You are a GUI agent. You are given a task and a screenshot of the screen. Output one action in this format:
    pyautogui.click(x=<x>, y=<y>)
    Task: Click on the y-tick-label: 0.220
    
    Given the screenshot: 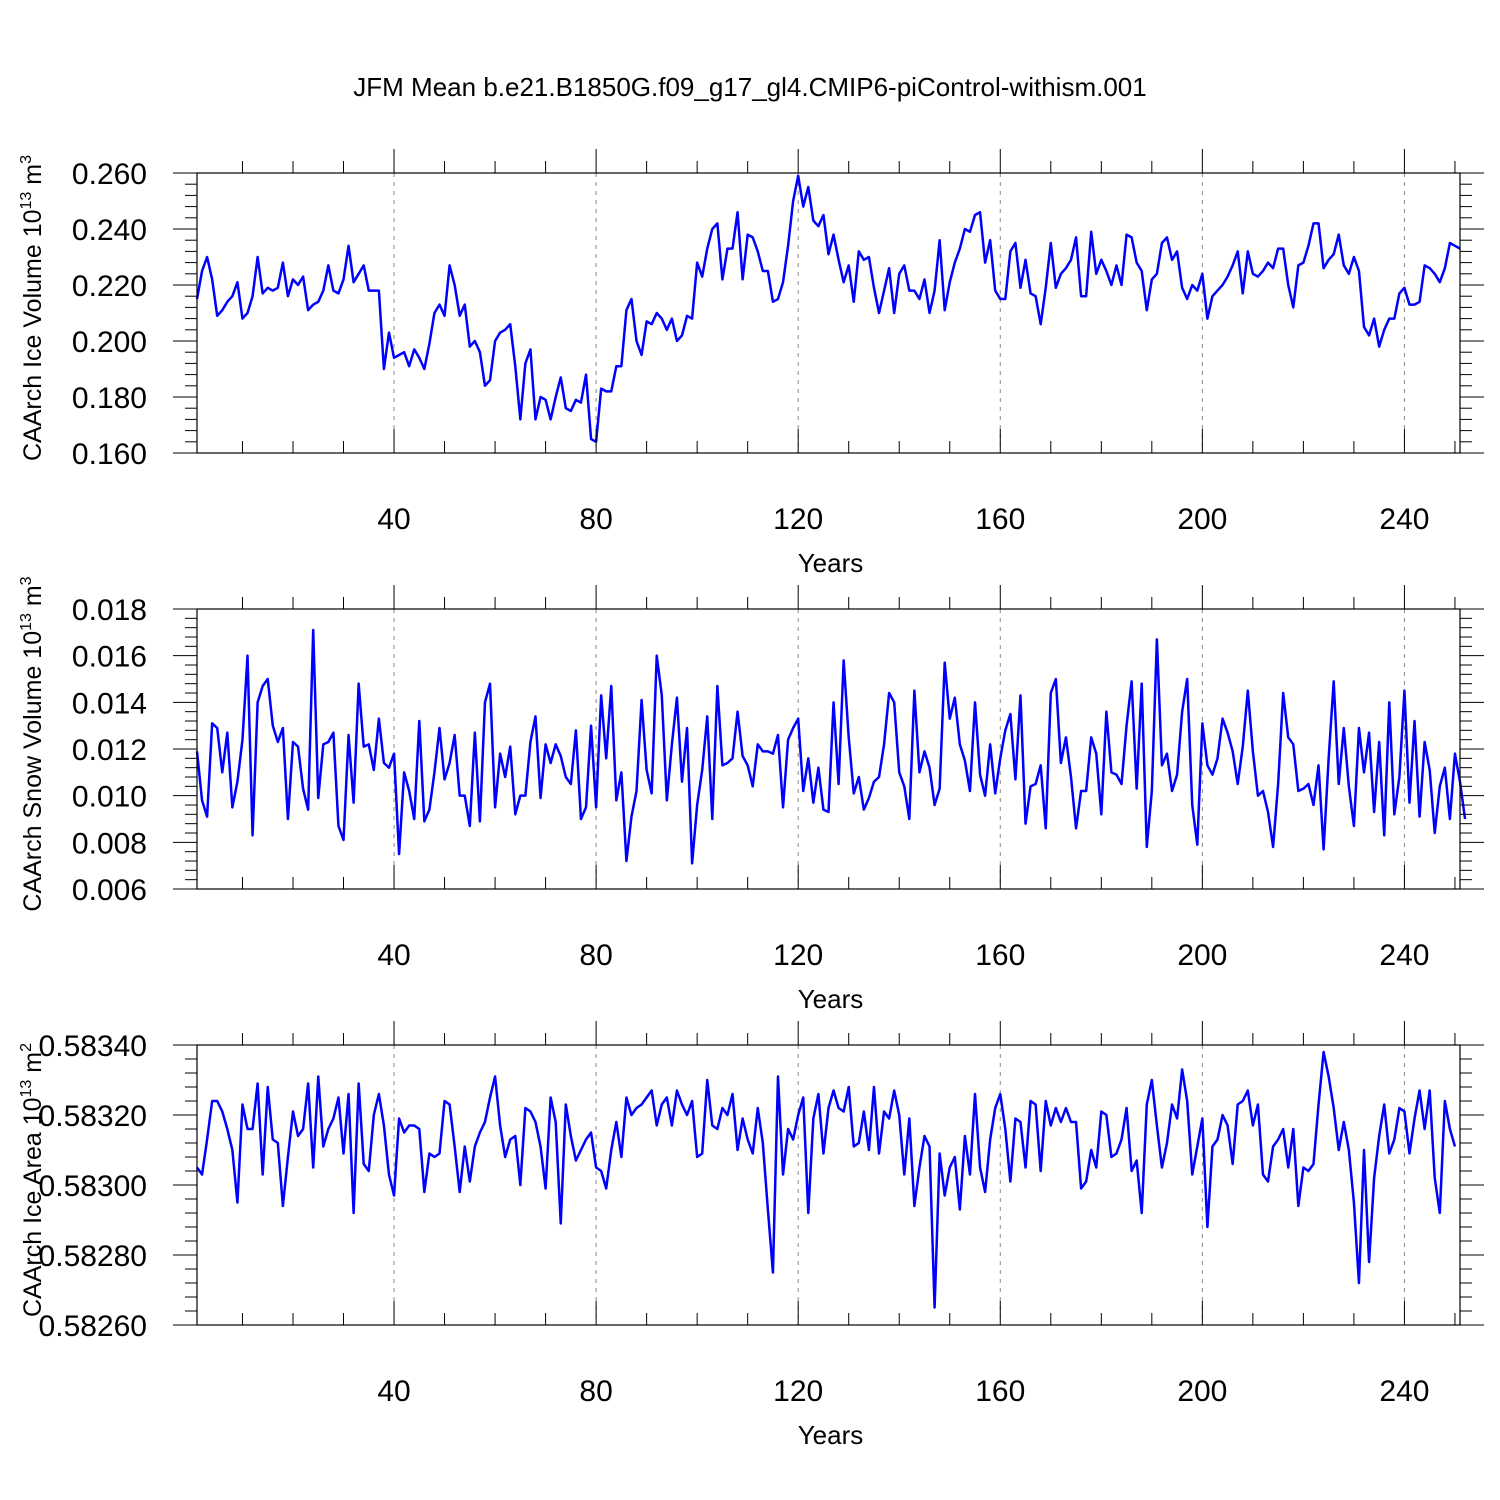 What is the action you would take?
    pyautogui.click(x=109, y=286)
    